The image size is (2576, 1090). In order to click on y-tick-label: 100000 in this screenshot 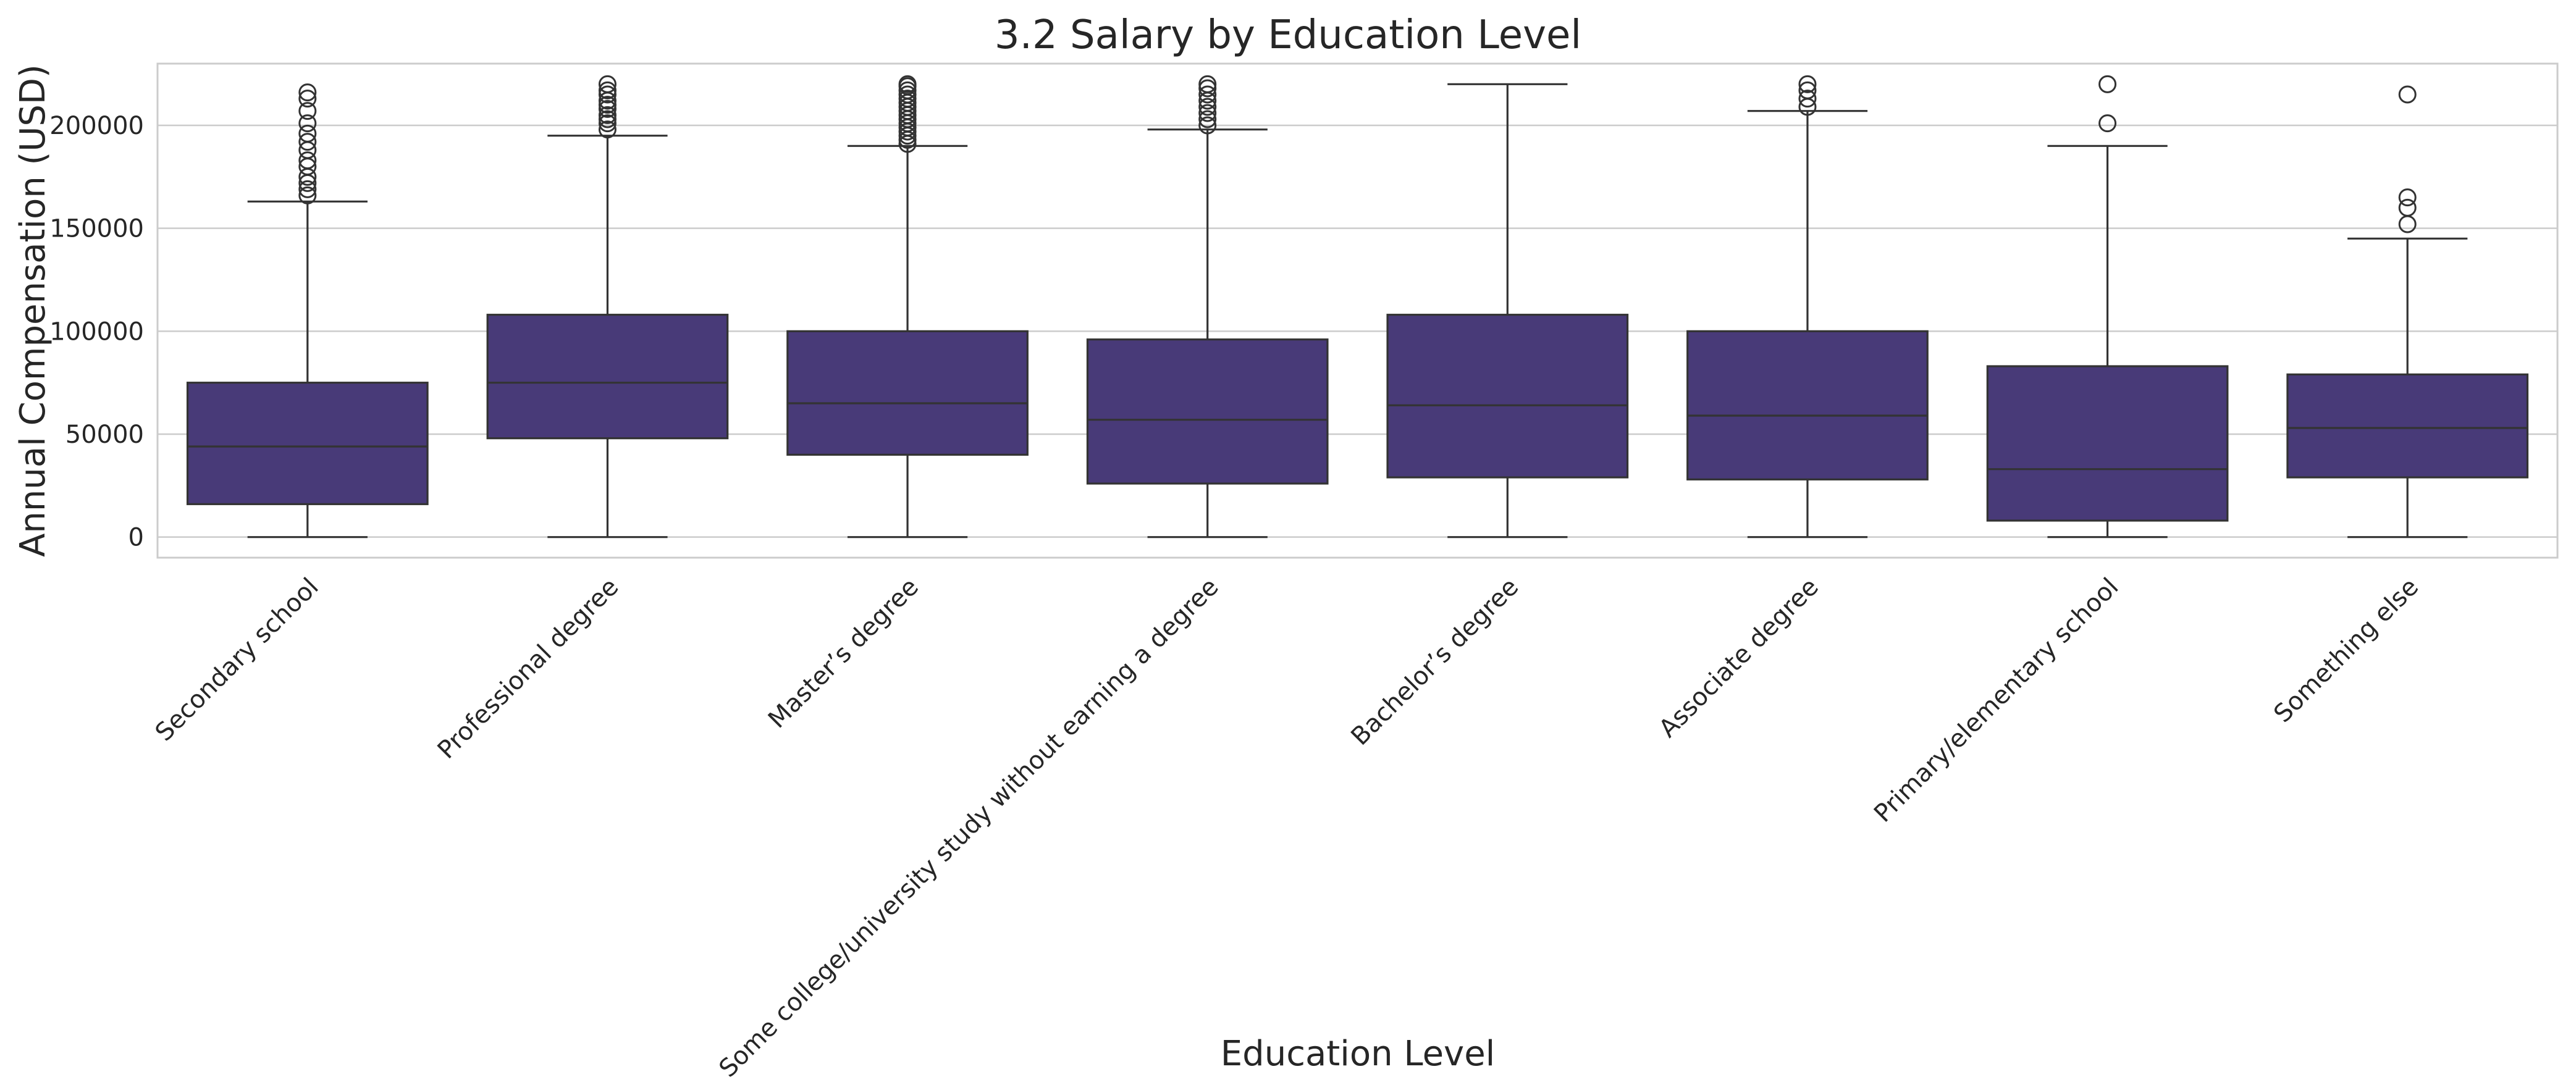, I will do `click(96, 332)`.